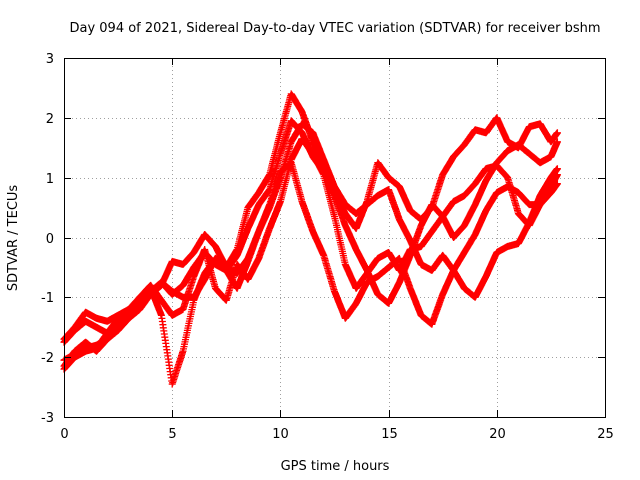 The height and width of the screenshot is (480, 640). Describe the element at coordinates (172, 434) in the screenshot. I see `x-tick-label: 5` at that location.